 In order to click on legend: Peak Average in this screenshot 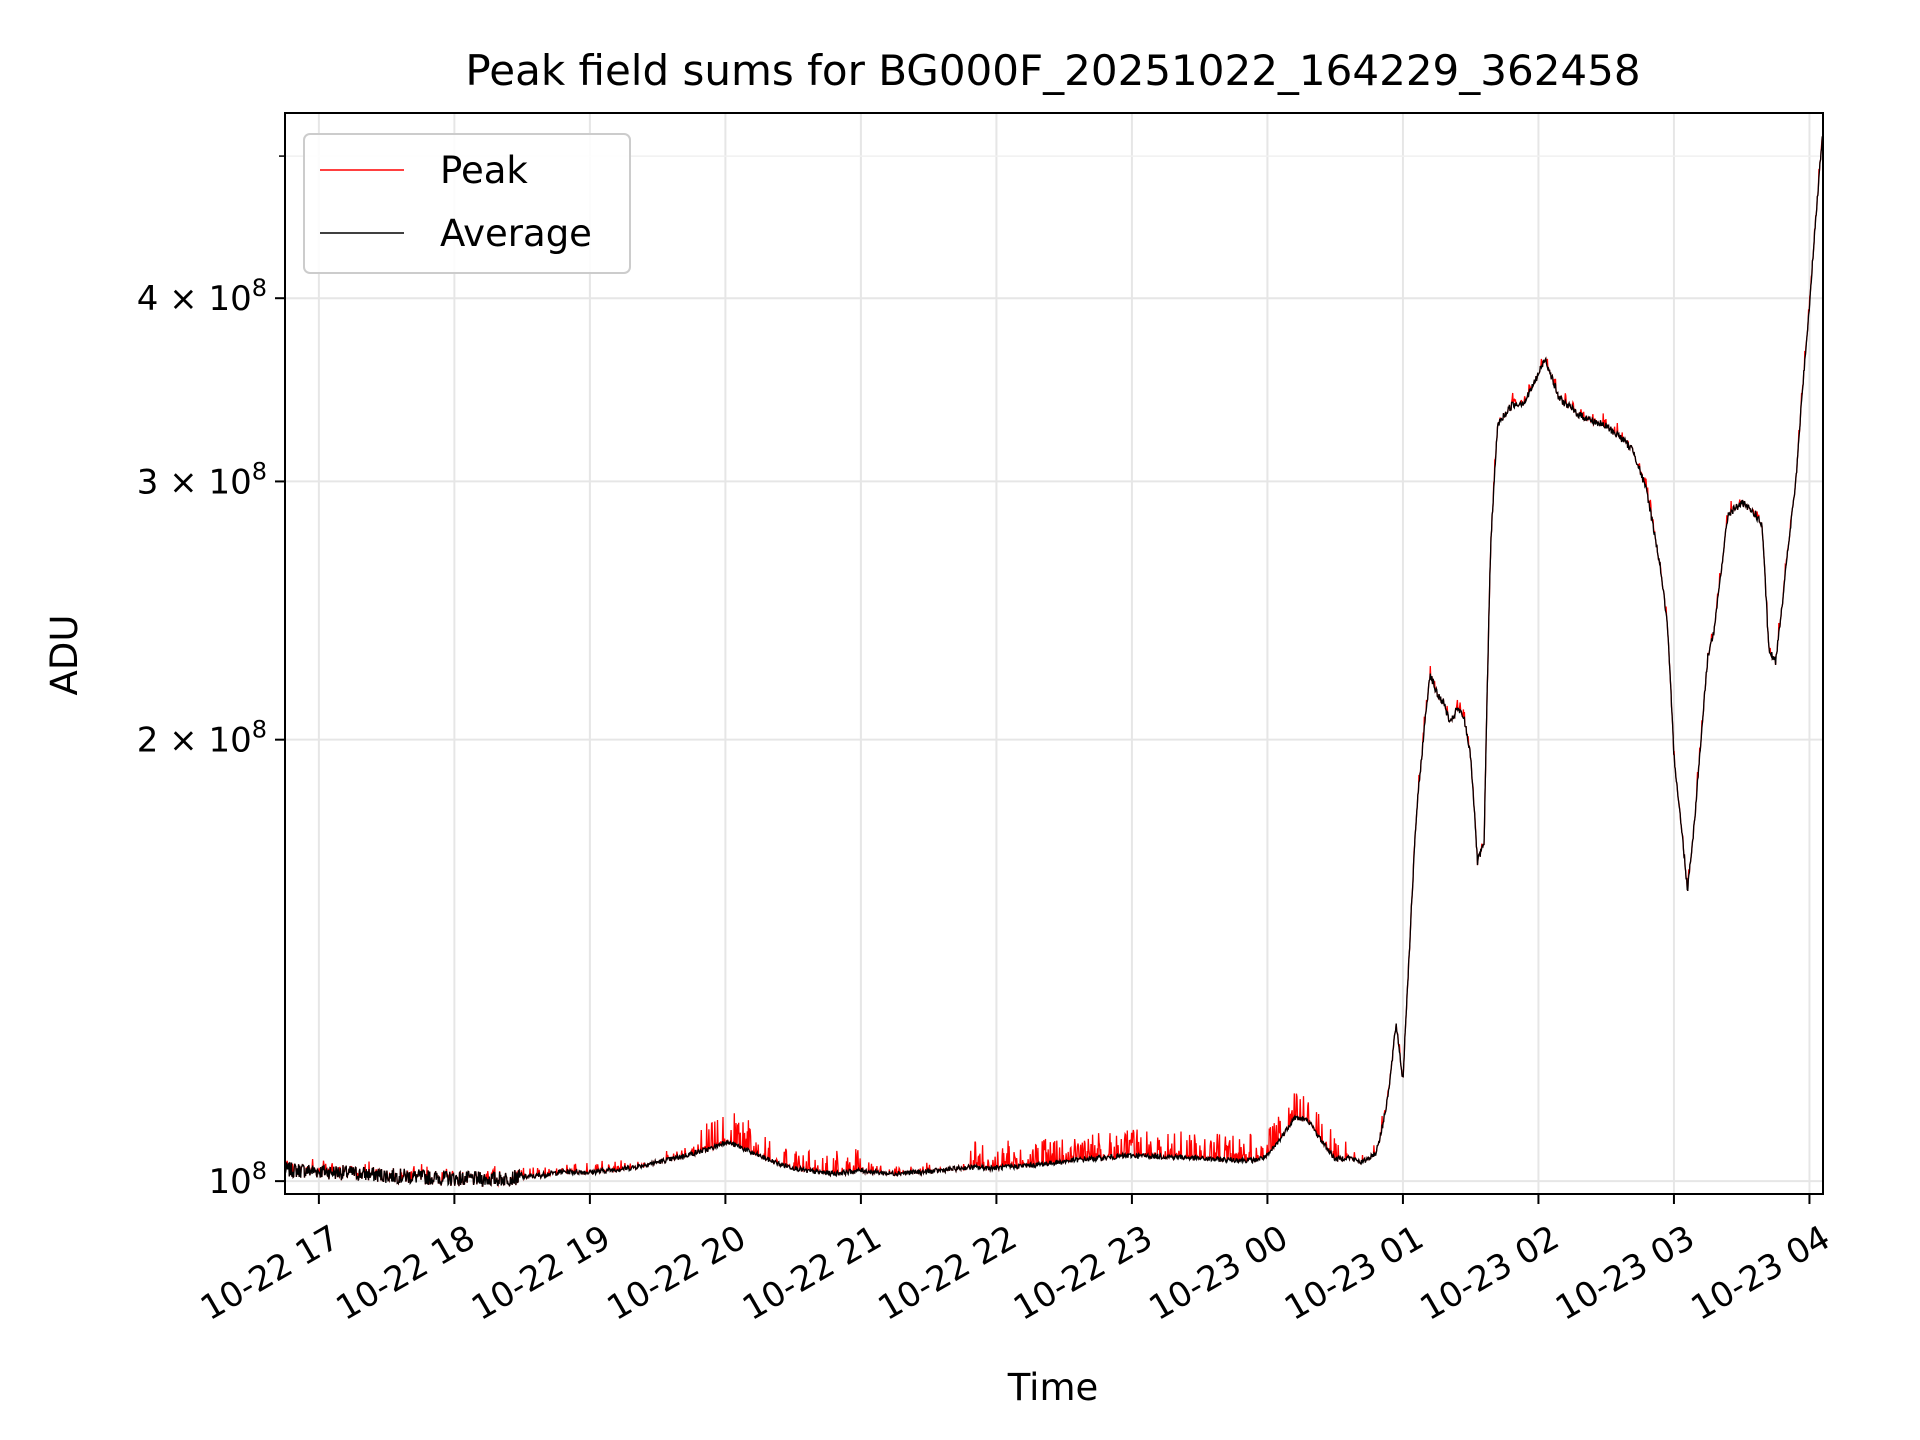, I will do `click(467, 203)`.